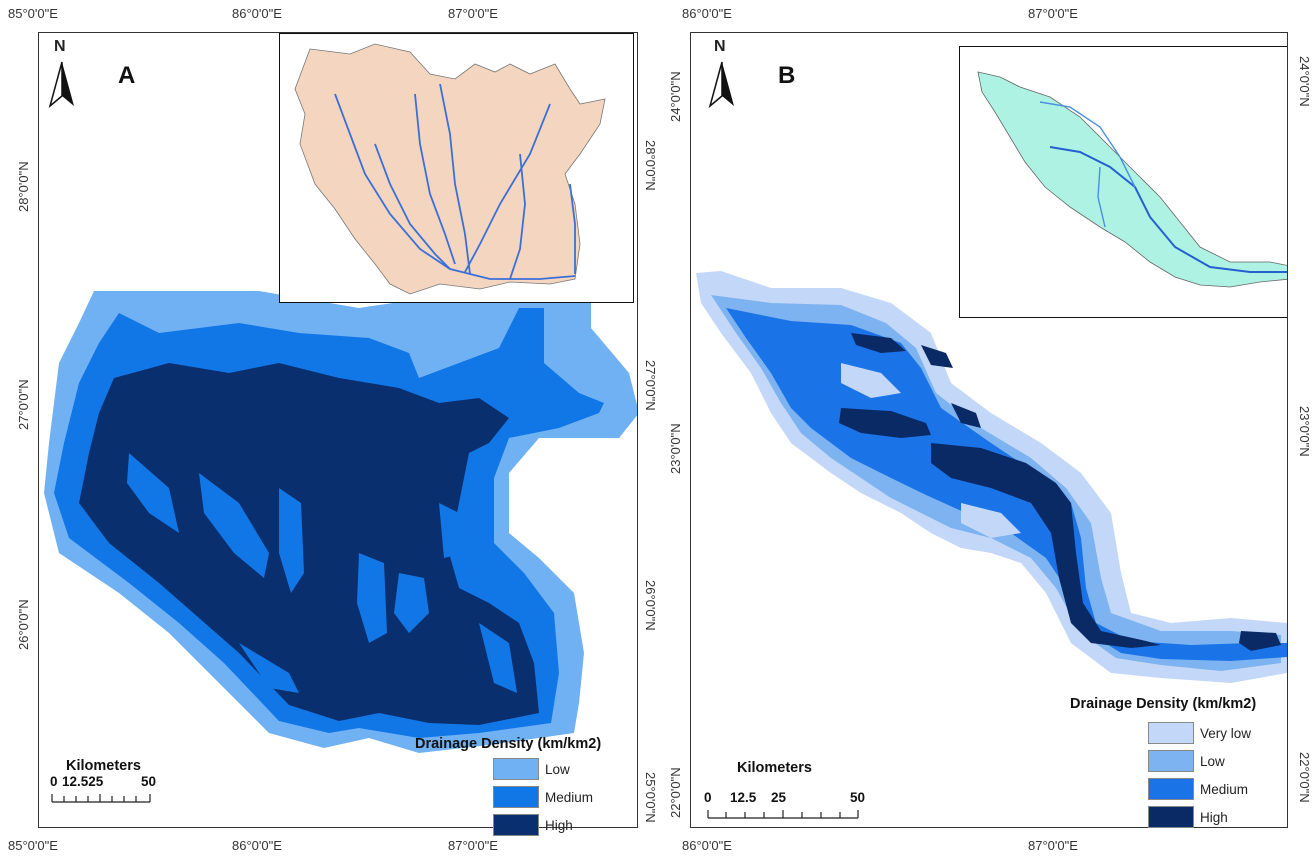 Image resolution: width=1315 pixels, height=859 pixels. What do you see at coordinates (650, 385) in the screenshot?
I see `y-tick-right: 27°0'0"N` at bounding box center [650, 385].